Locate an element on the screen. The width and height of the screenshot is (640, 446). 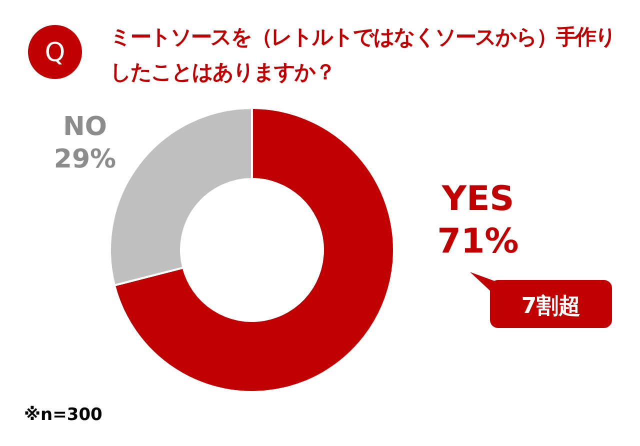
slice-label: YES is located at coordinates (477, 199).